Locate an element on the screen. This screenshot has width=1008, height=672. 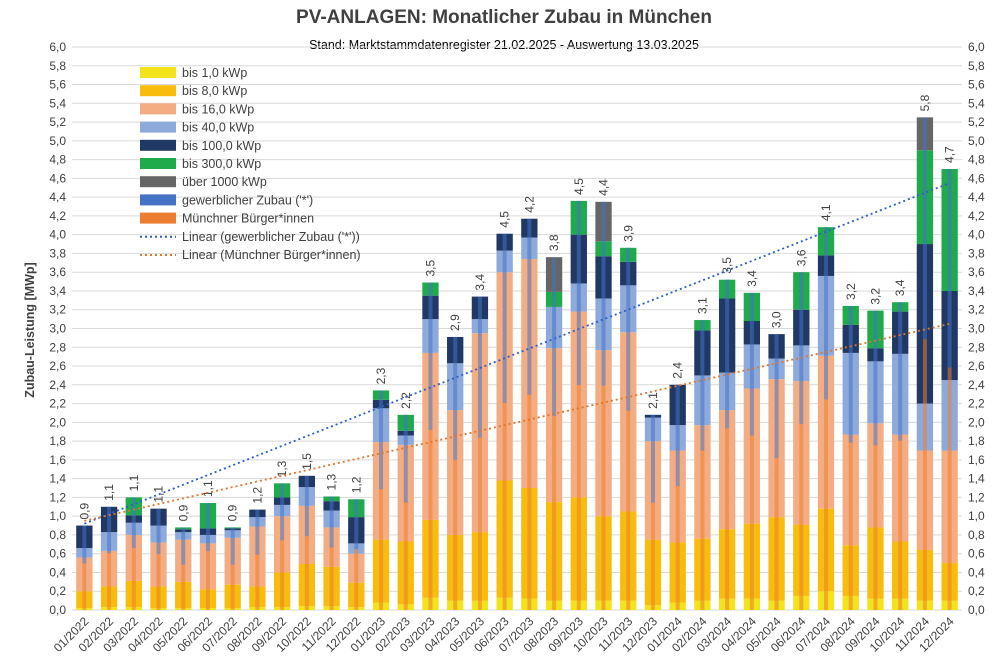
legend-label: bis 8,0 kWp is located at coordinates (214, 91).